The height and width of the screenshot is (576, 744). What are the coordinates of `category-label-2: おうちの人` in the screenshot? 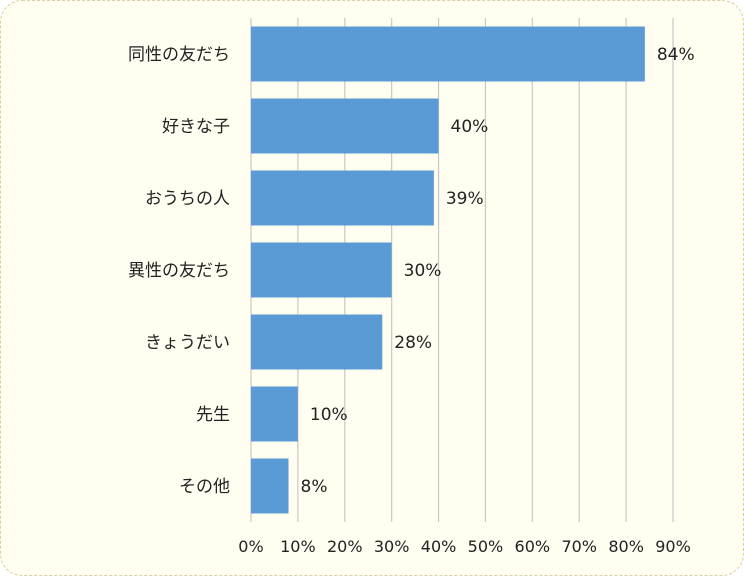 It's located at (187, 199).